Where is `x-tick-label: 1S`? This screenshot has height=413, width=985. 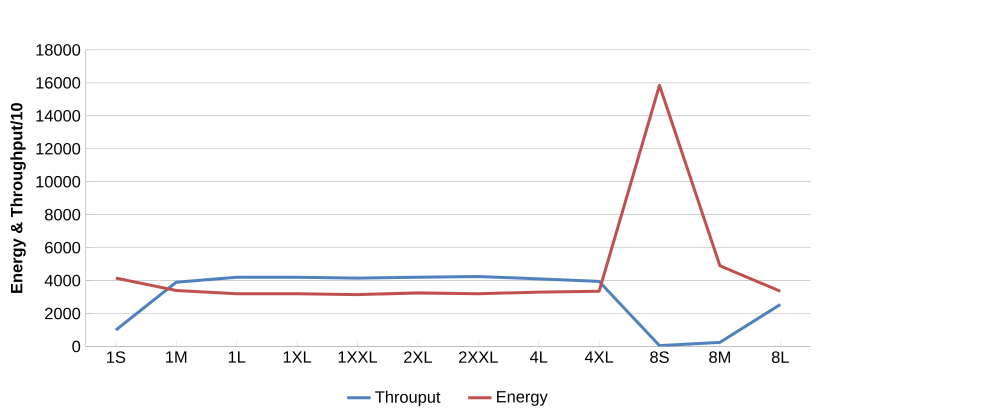 x-tick-label: 1S is located at coordinates (116, 357).